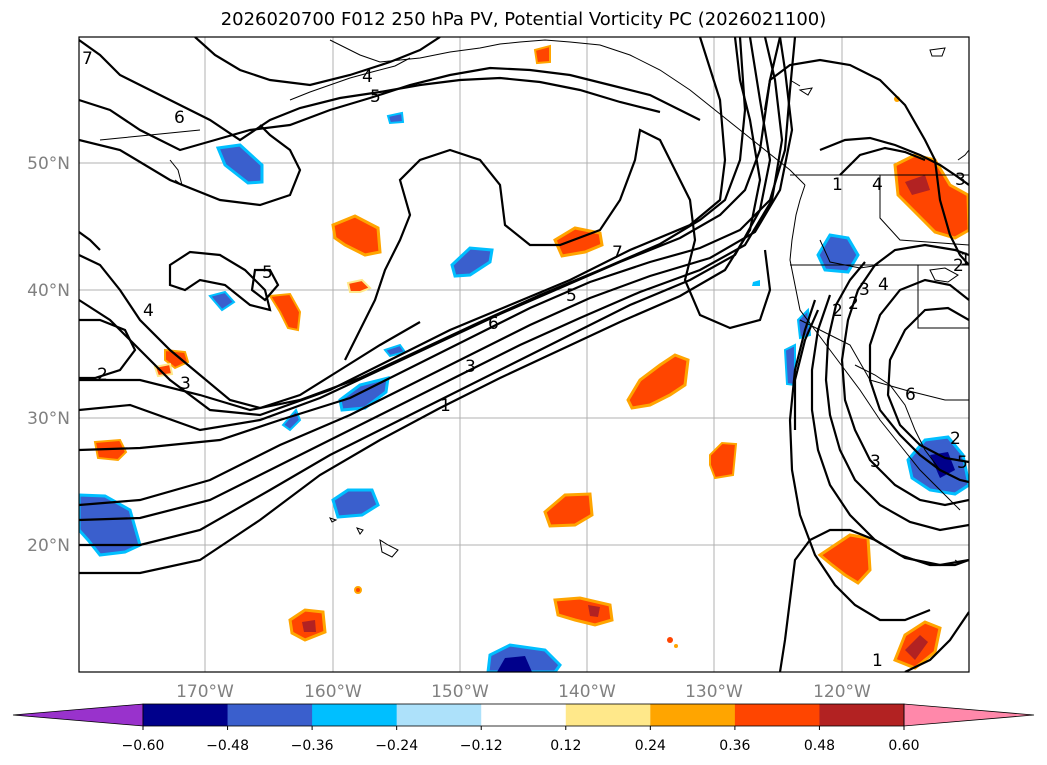  What do you see at coordinates (333, 692) in the screenshot?
I see `lon-label: 160°W` at bounding box center [333, 692].